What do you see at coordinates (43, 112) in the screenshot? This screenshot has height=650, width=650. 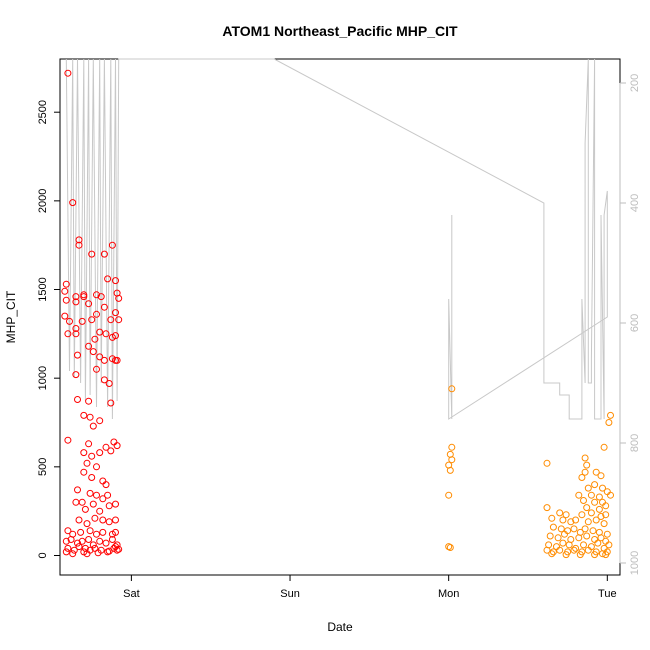 I see `y-tick-label: 2500` at bounding box center [43, 112].